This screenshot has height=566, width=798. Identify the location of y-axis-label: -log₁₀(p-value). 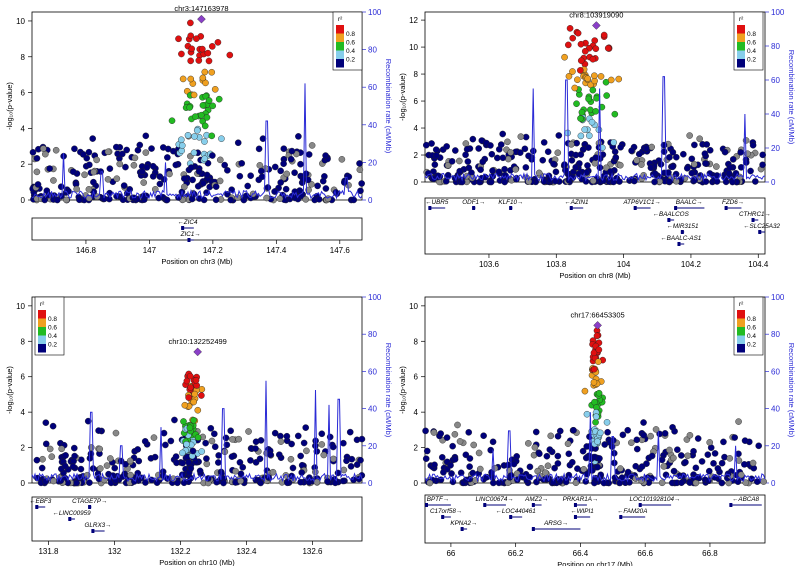
(402, 97).